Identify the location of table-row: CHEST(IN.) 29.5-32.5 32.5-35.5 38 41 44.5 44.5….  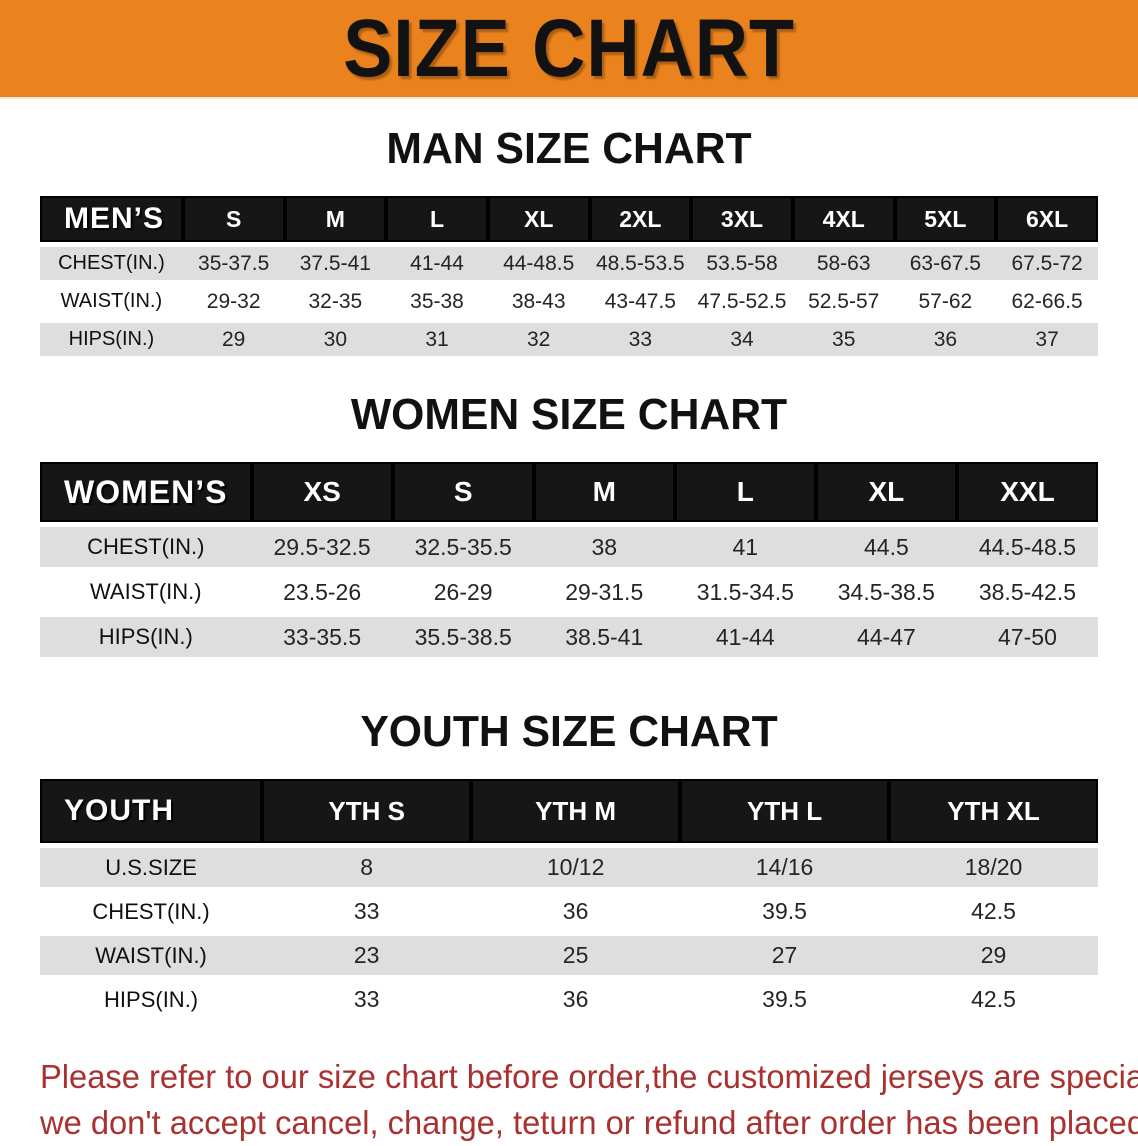
(569, 547).